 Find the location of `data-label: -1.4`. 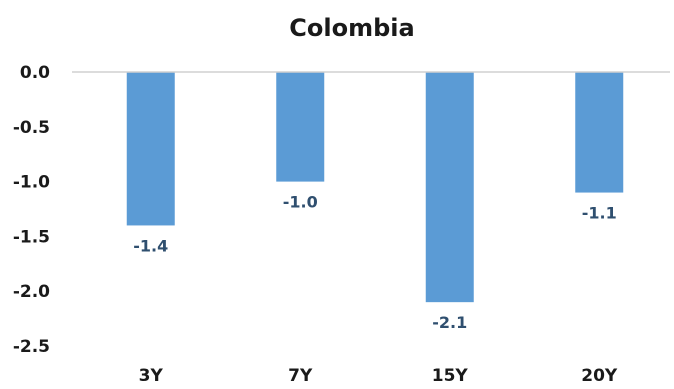

data-label: -1.4 is located at coordinates (150, 245).